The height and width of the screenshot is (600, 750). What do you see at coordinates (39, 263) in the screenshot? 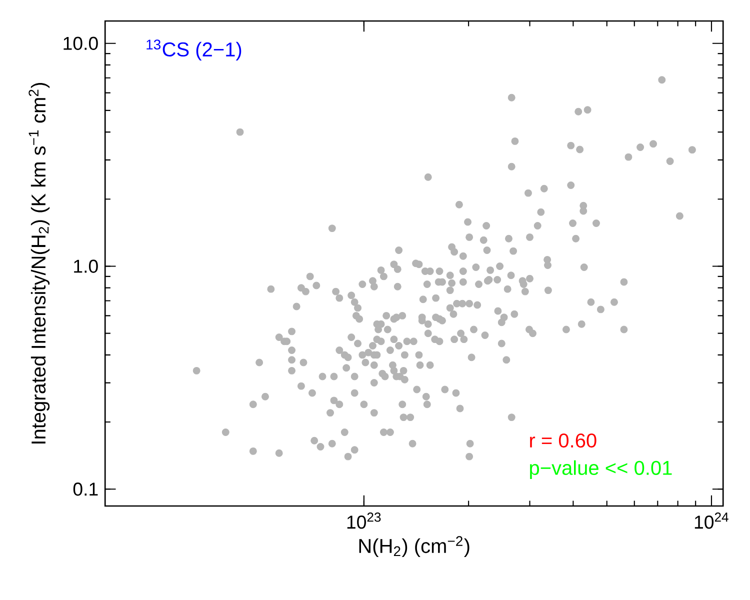
I see `y-axis-title: Integrated Intensity/N(H$_{2}$) (K km s$^{−1}$ cm$^{2}$)` at bounding box center [39, 263].